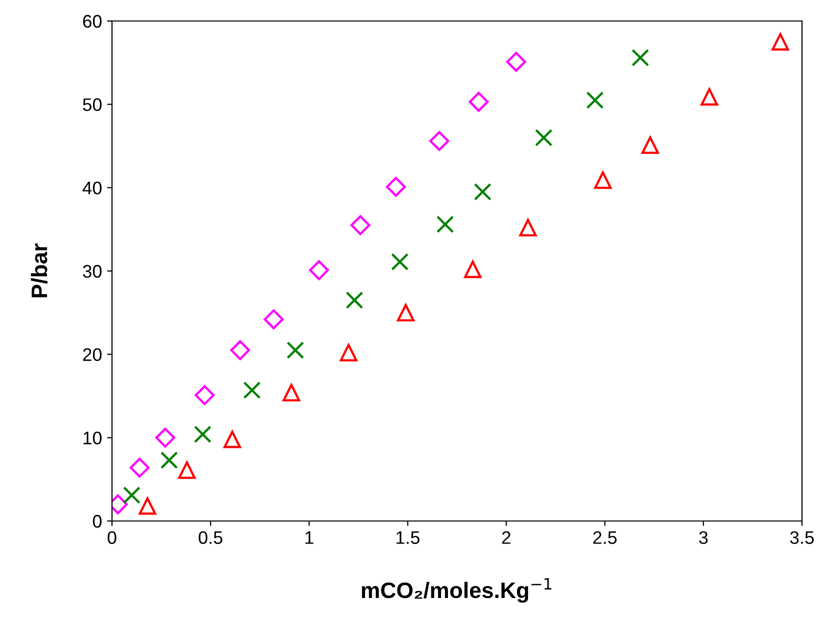 The height and width of the screenshot is (630, 818). What do you see at coordinates (310, 537) in the screenshot?
I see `x-tick-label: 1` at bounding box center [310, 537].